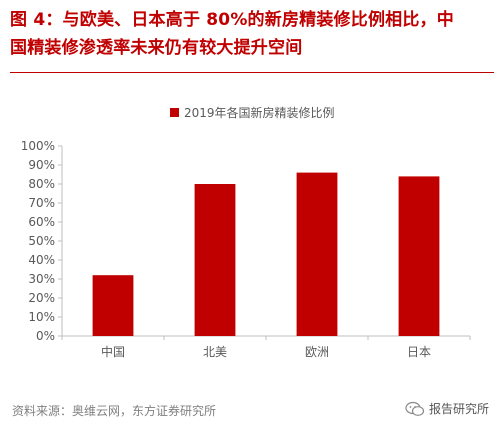  Describe the element at coordinates (41, 317) in the screenshot. I see `y-tick-label: 10%` at that location.